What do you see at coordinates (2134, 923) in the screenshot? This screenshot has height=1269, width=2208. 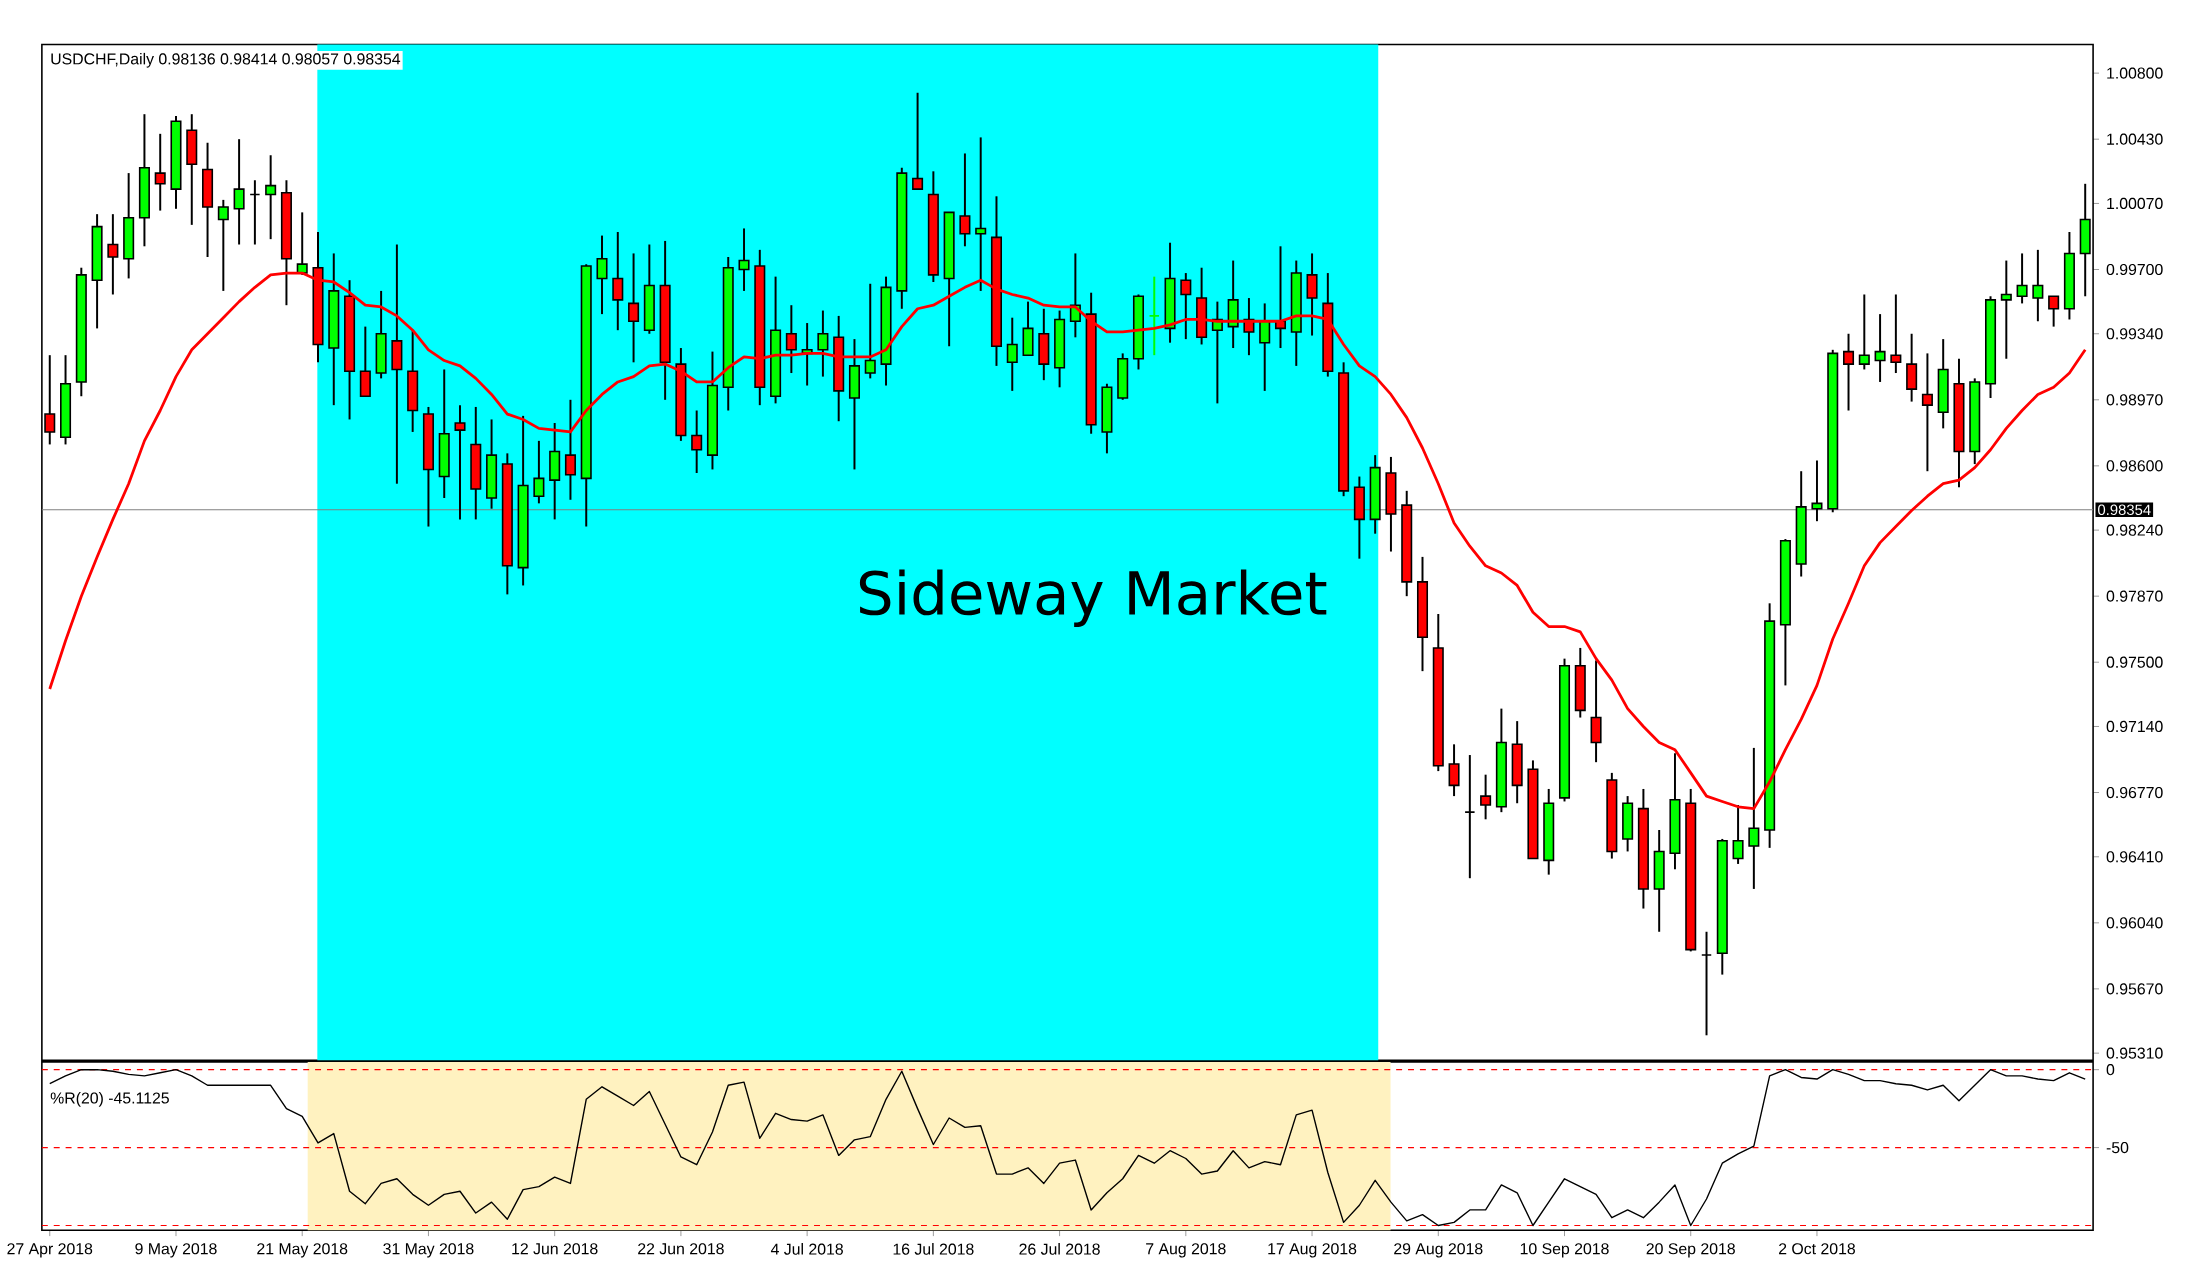 I see `y-tick-label: 0.96040` at bounding box center [2134, 923].